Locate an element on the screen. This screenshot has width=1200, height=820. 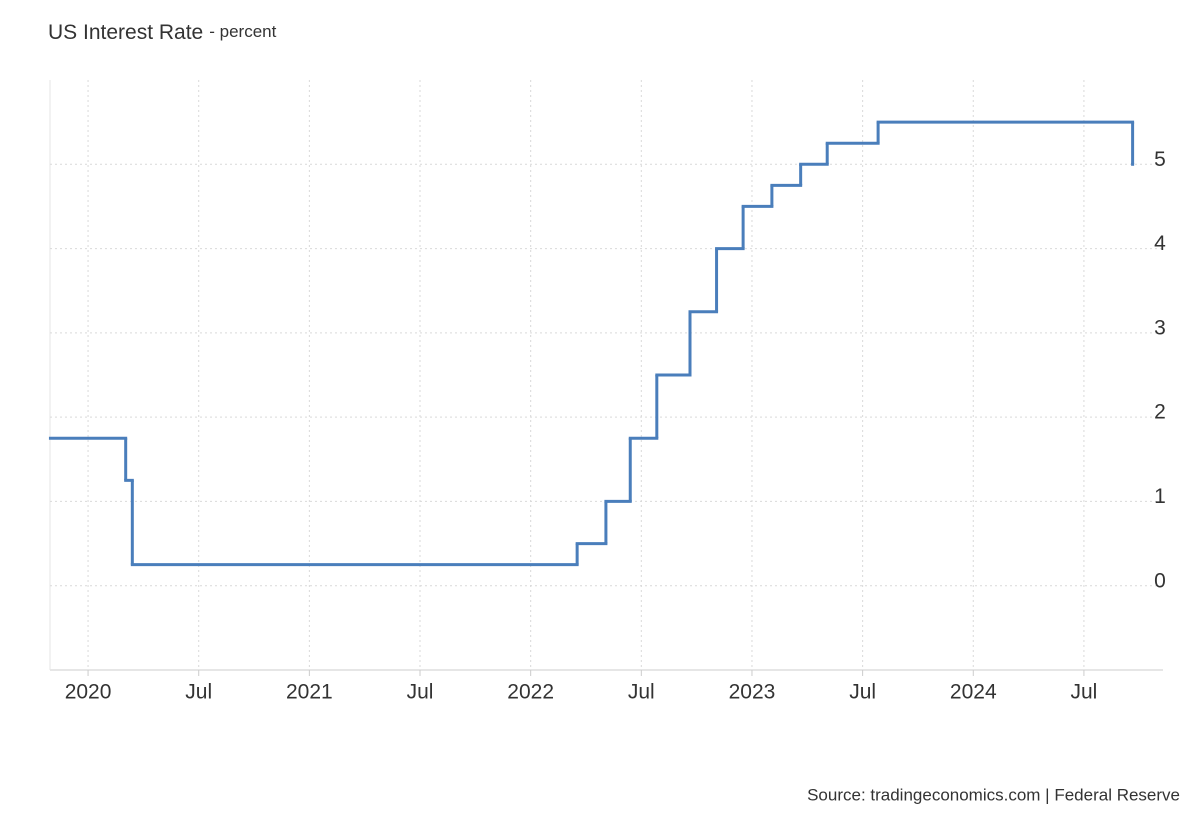
x-tick-label: 2023 is located at coordinates (752, 692).